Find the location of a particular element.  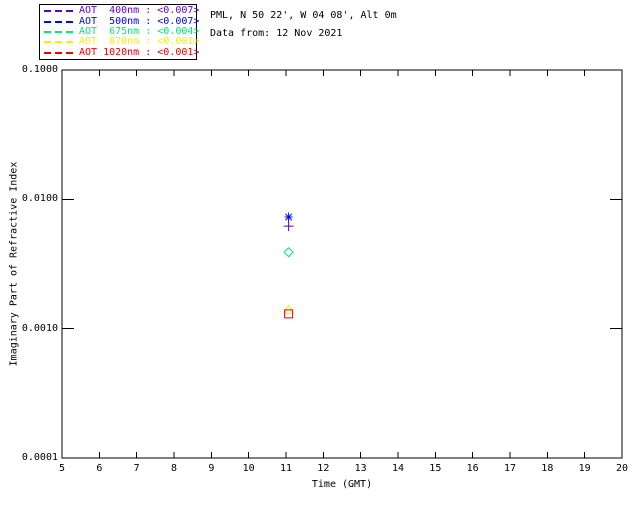

x-tick-label: 11 is located at coordinates (286, 468).